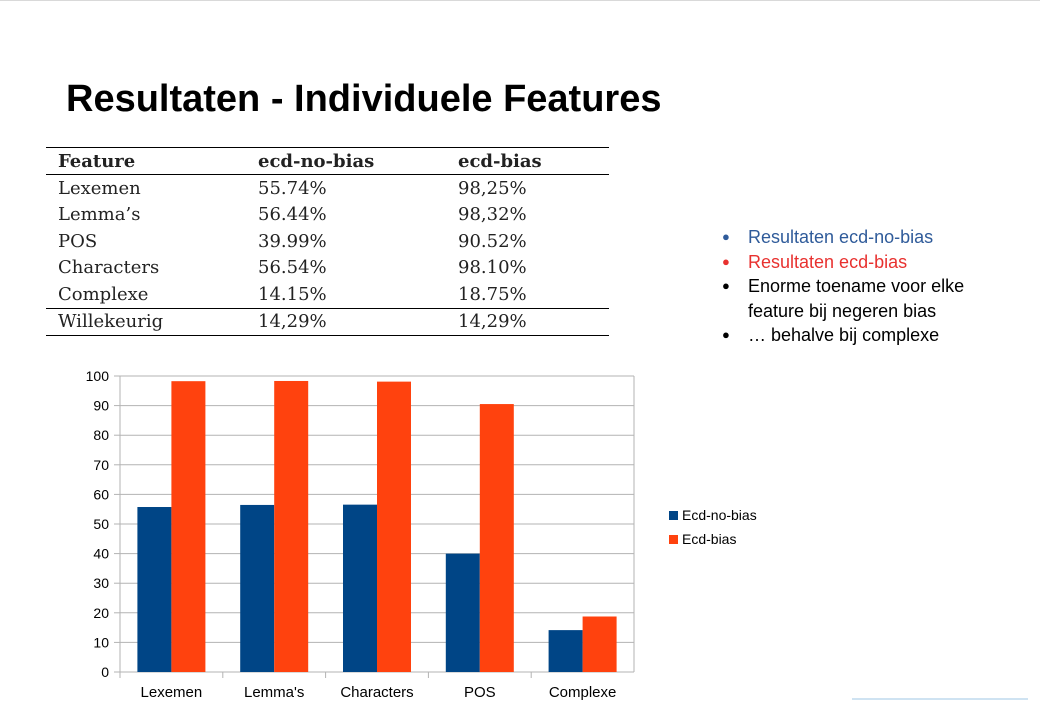 This screenshot has width=1040, height=701. What do you see at coordinates (583, 692) in the screenshot?
I see `x-tick-label: Complexe` at bounding box center [583, 692].